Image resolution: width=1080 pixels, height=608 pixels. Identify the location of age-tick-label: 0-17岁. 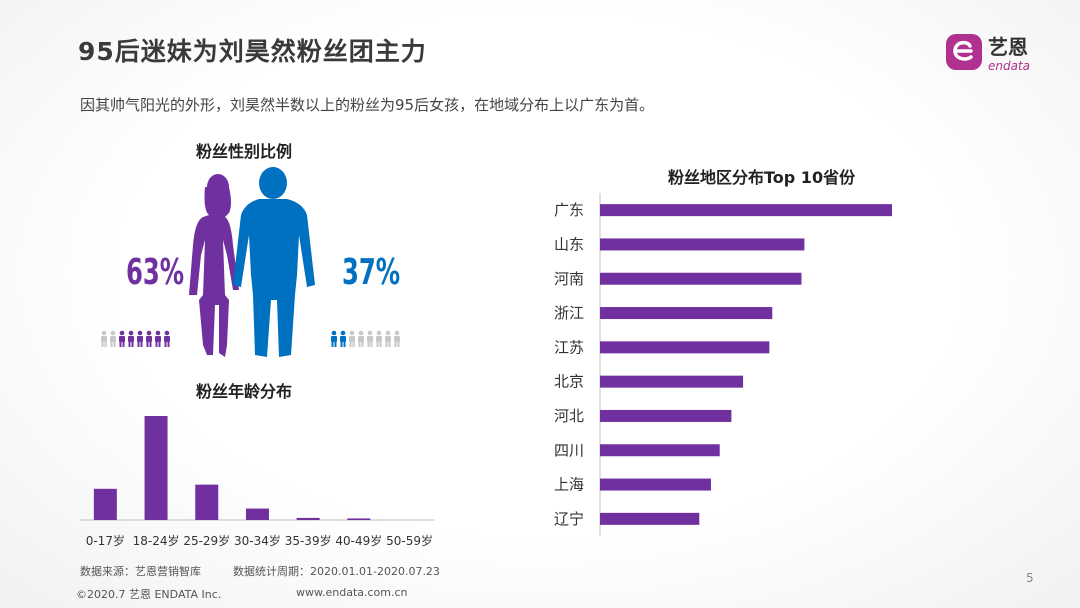
(105, 540).